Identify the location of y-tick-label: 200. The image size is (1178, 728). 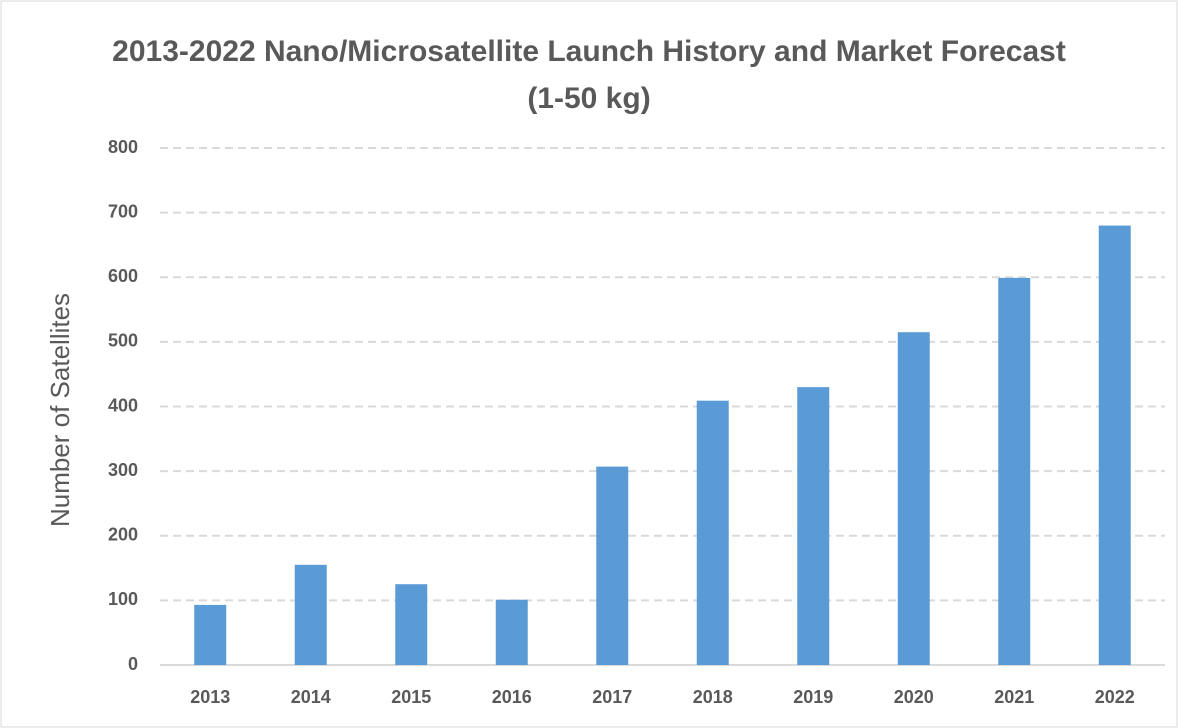
(123, 535).